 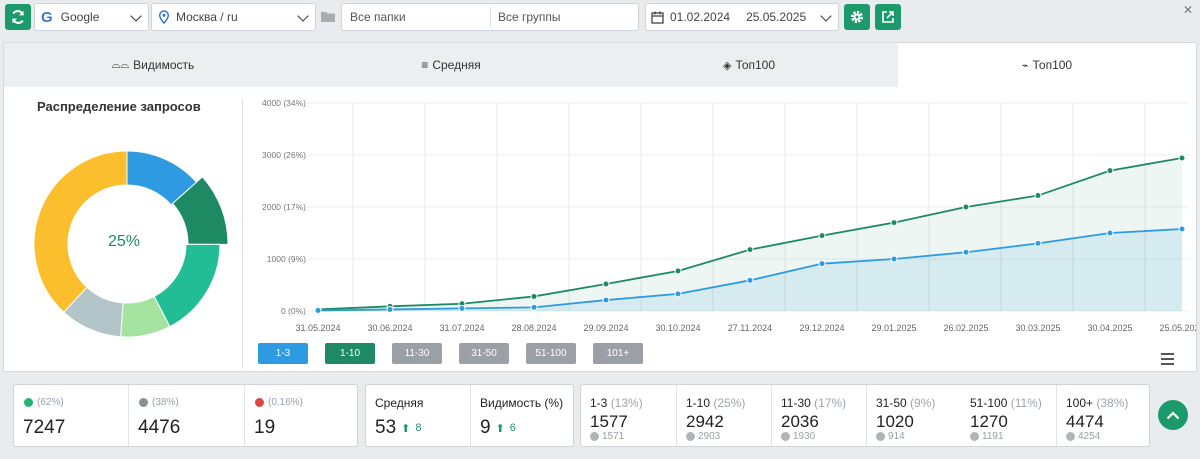 I want to click on same-value: 4476, so click(x=159, y=427).